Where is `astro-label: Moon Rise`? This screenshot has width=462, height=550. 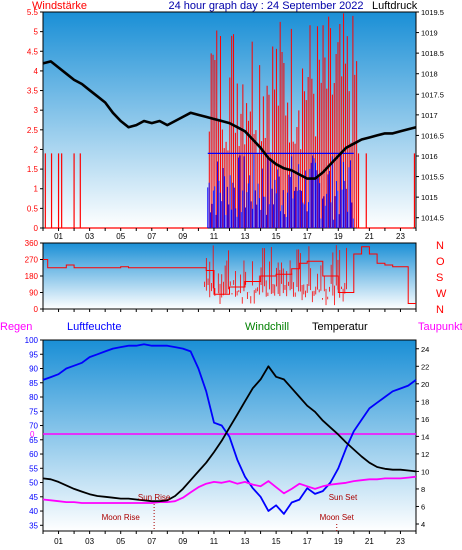 astro-label: Moon Rise is located at coordinates (121, 517).